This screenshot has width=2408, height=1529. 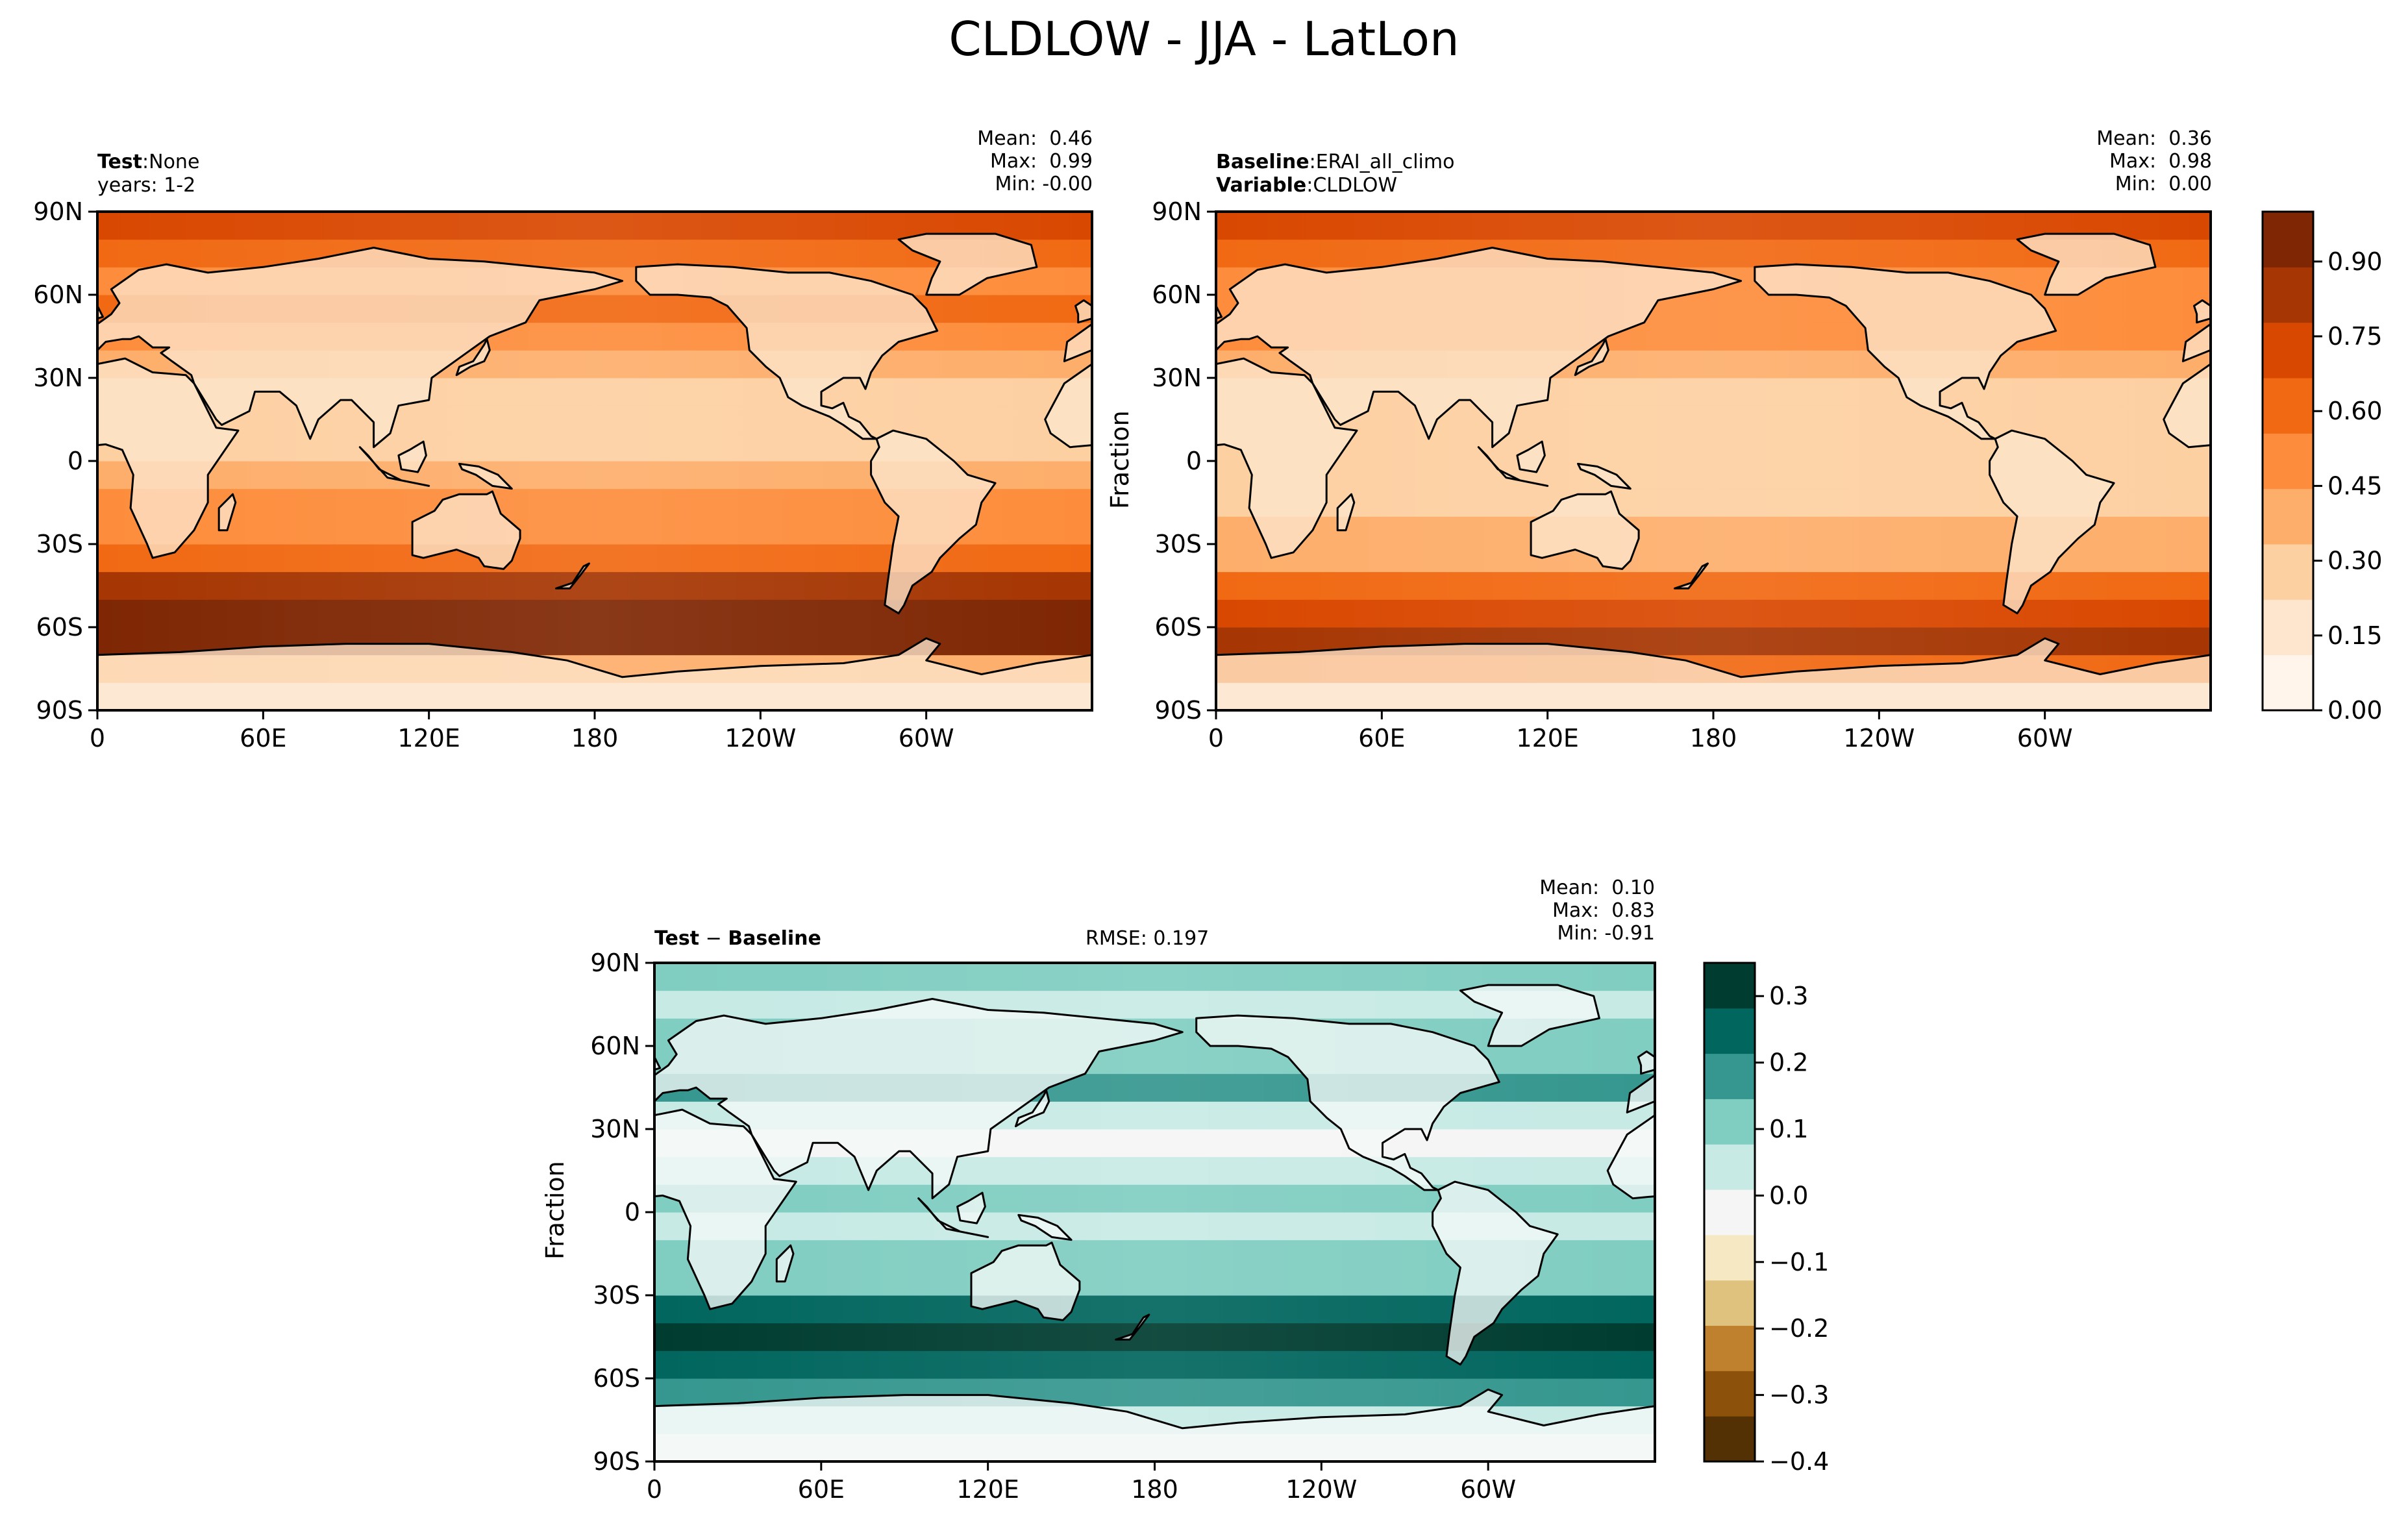 What do you see at coordinates (1585, 530) in the screenshot?
I see `coastline-australia` at bounding box center [1585, 530].